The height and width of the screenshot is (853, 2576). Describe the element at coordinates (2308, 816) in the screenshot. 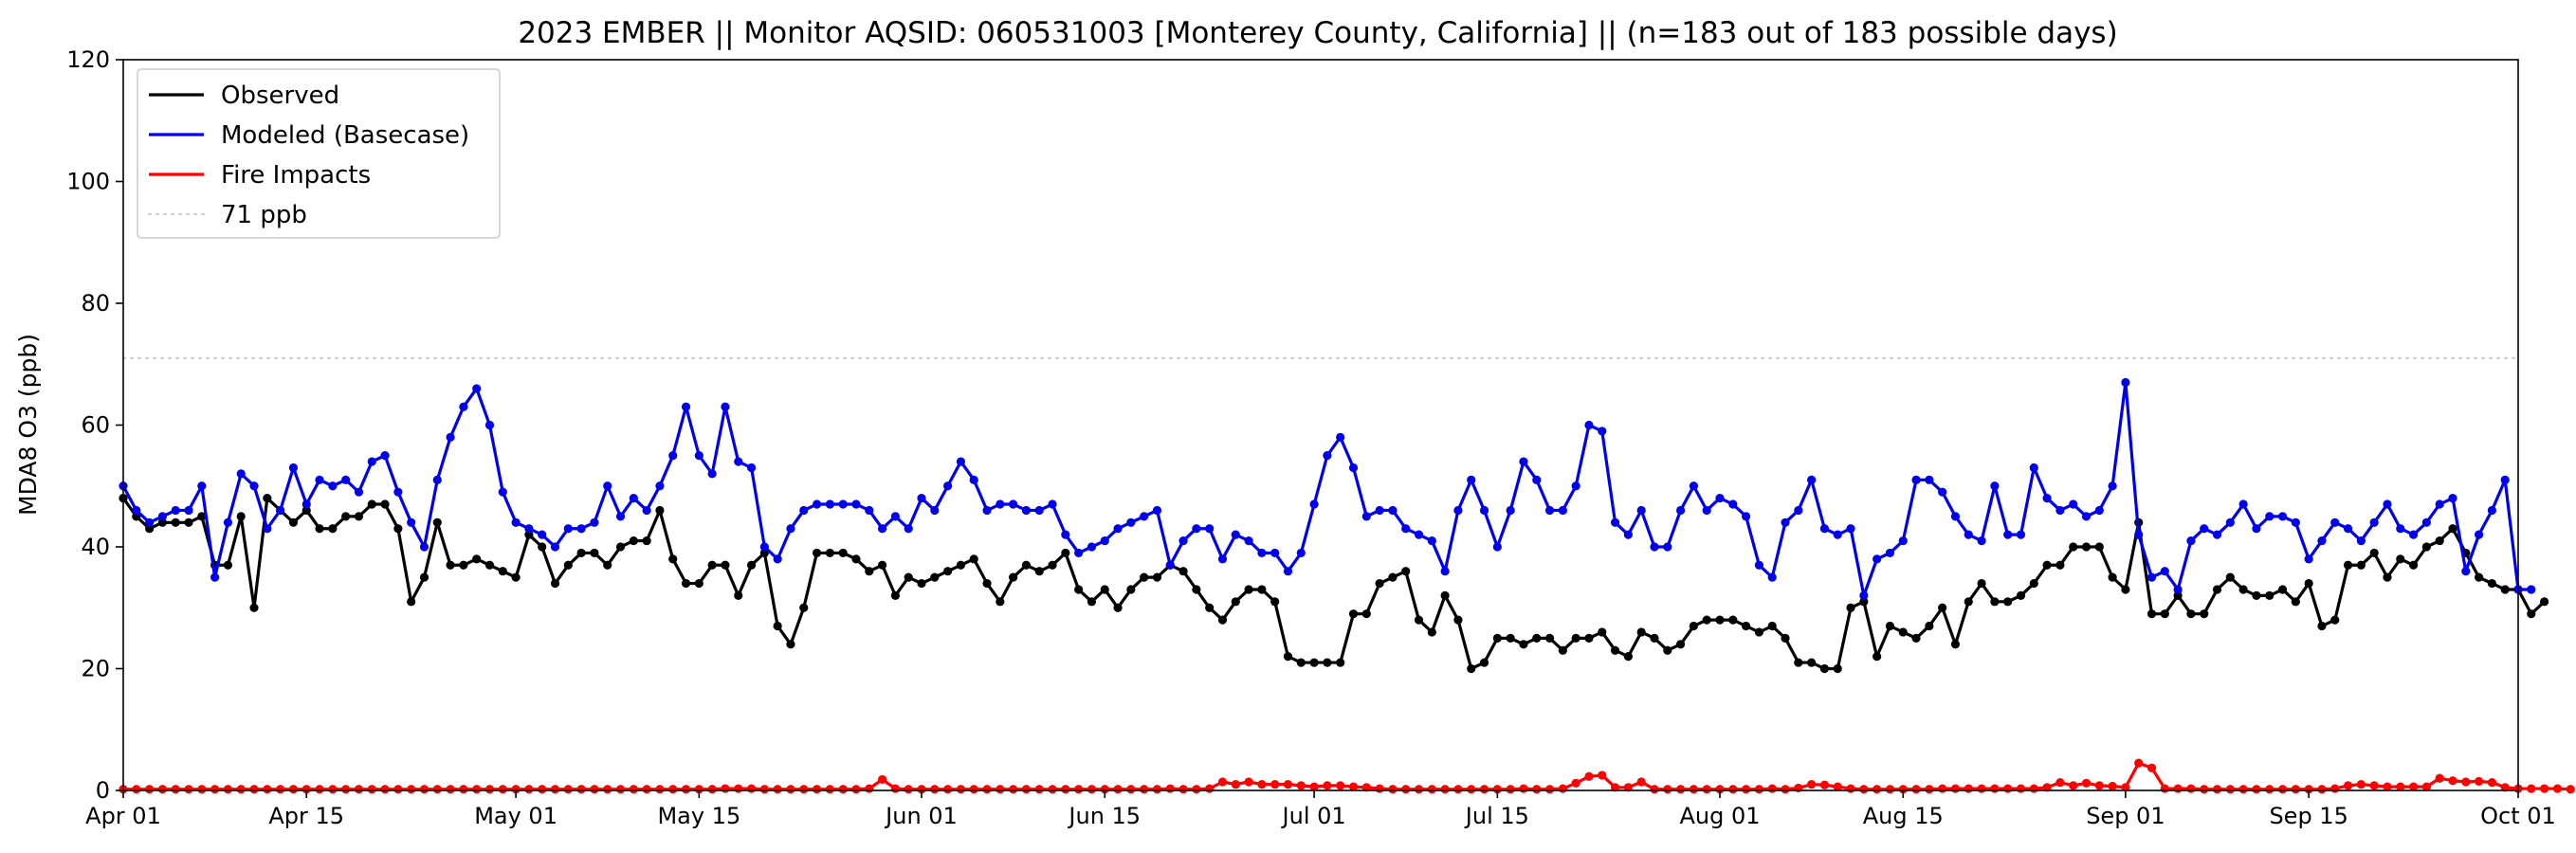

I see `x-tick-label: Sep 15` at that location.